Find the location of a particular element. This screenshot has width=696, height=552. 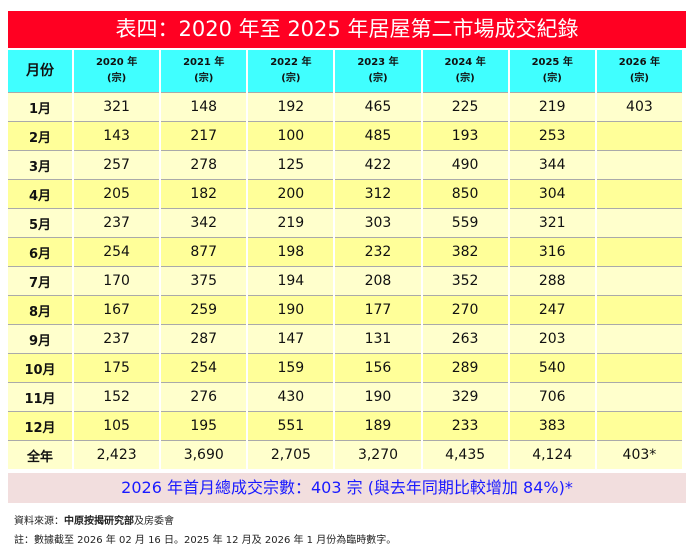

table-row: 4月 205 182 200 312 850 304 is located at coordinates (345, 193).